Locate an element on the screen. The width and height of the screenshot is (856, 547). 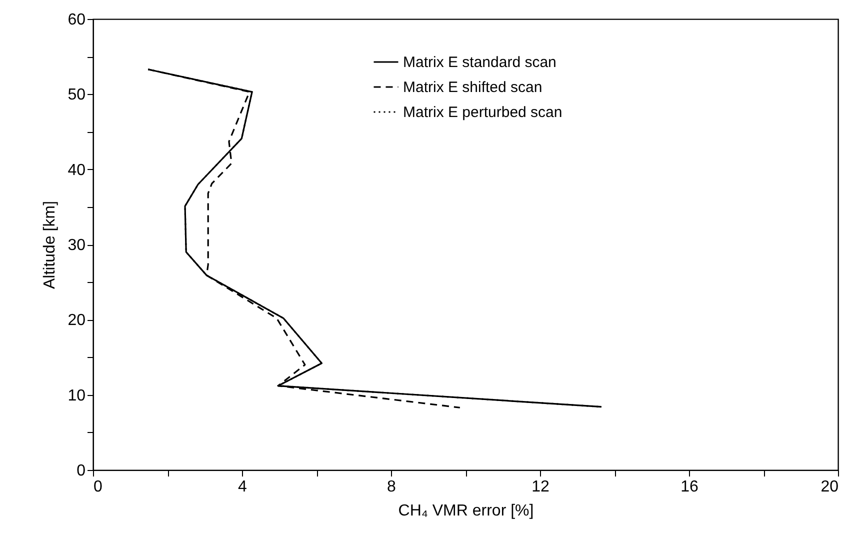
y-tick-label: 10 is located at coordinates (77, 395).